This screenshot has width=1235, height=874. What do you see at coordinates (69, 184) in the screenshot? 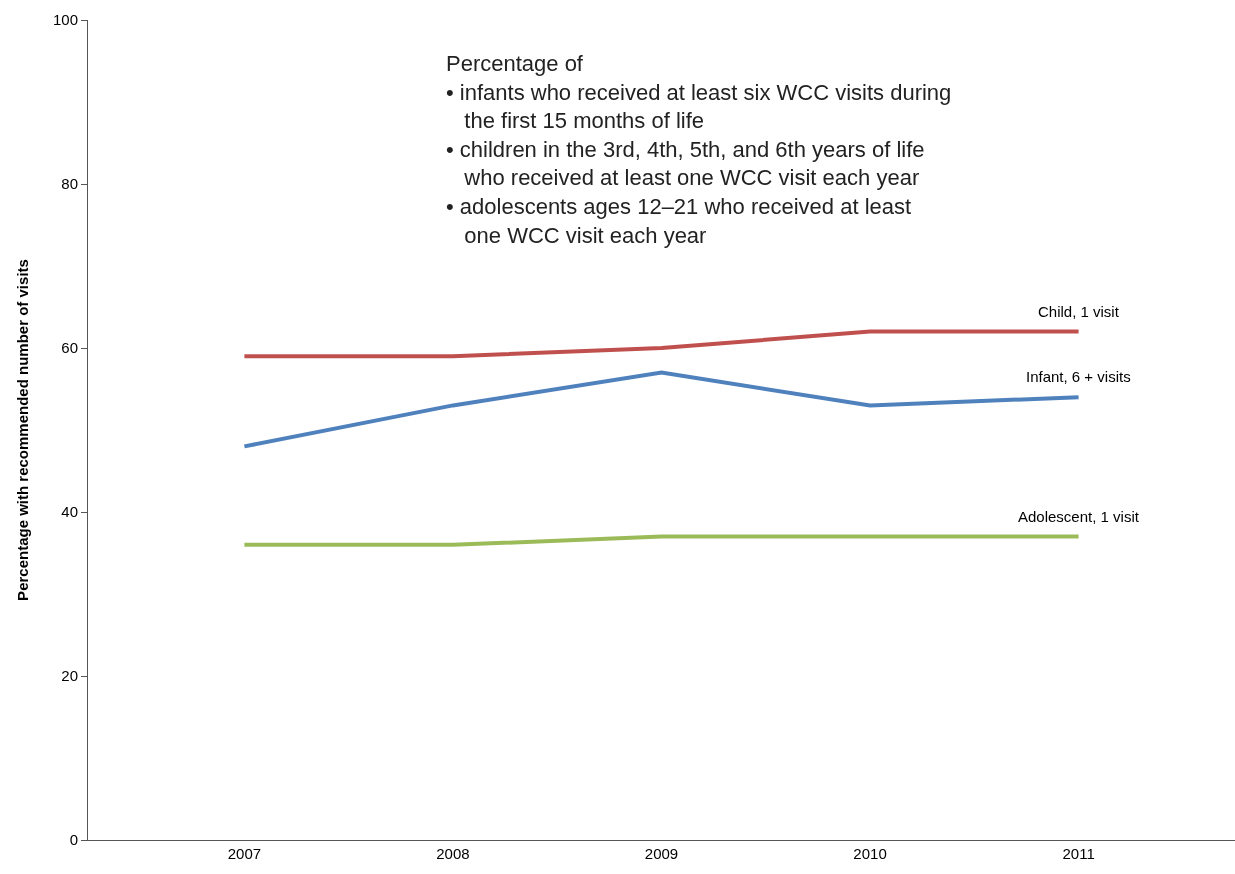
I see `y-tick-label: 80` at bounding box center [69, 184].